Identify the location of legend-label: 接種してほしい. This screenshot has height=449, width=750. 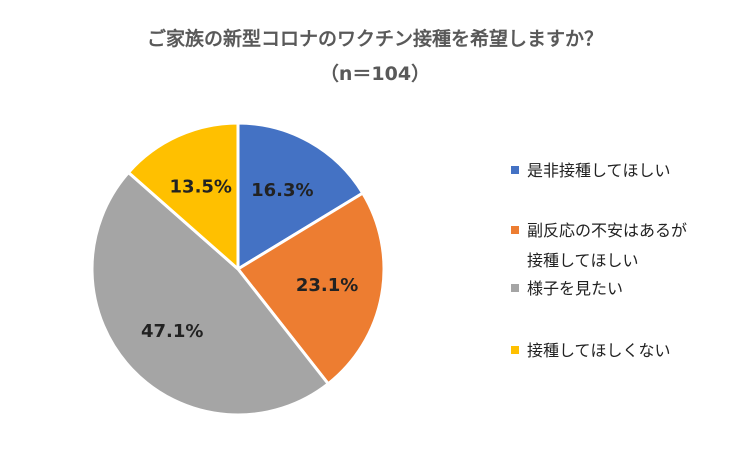
(583, 260).